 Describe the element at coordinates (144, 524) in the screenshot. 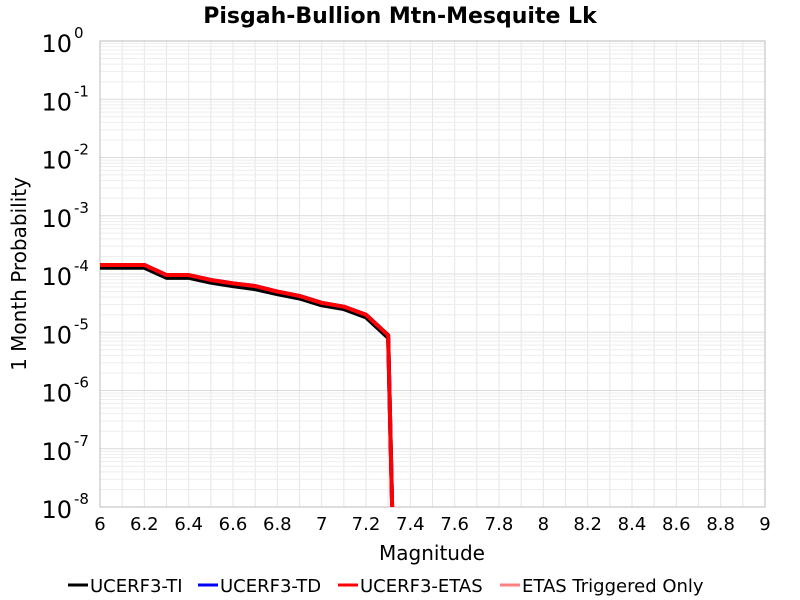

I see `x-tick-label: 6.2` at that location.